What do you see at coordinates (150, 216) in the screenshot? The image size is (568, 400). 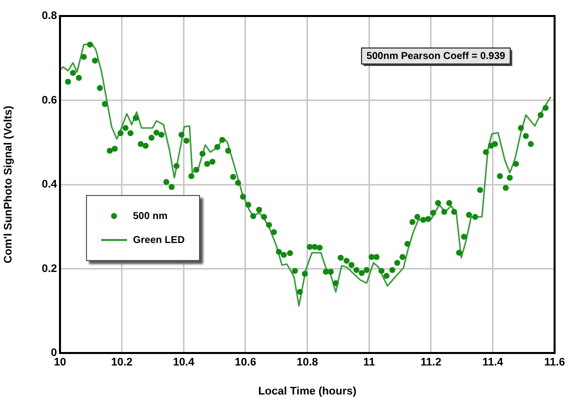 I see `legend-label: 500 nm` at bounding box center [150, 216].